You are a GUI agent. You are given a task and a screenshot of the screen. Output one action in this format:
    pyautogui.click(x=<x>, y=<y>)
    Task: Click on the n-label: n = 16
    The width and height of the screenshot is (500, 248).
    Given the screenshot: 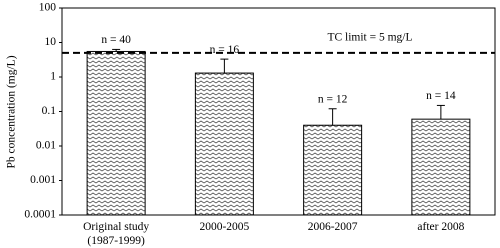 What is the action you would take?
    pyautogui.click(x=225, y=50)
    